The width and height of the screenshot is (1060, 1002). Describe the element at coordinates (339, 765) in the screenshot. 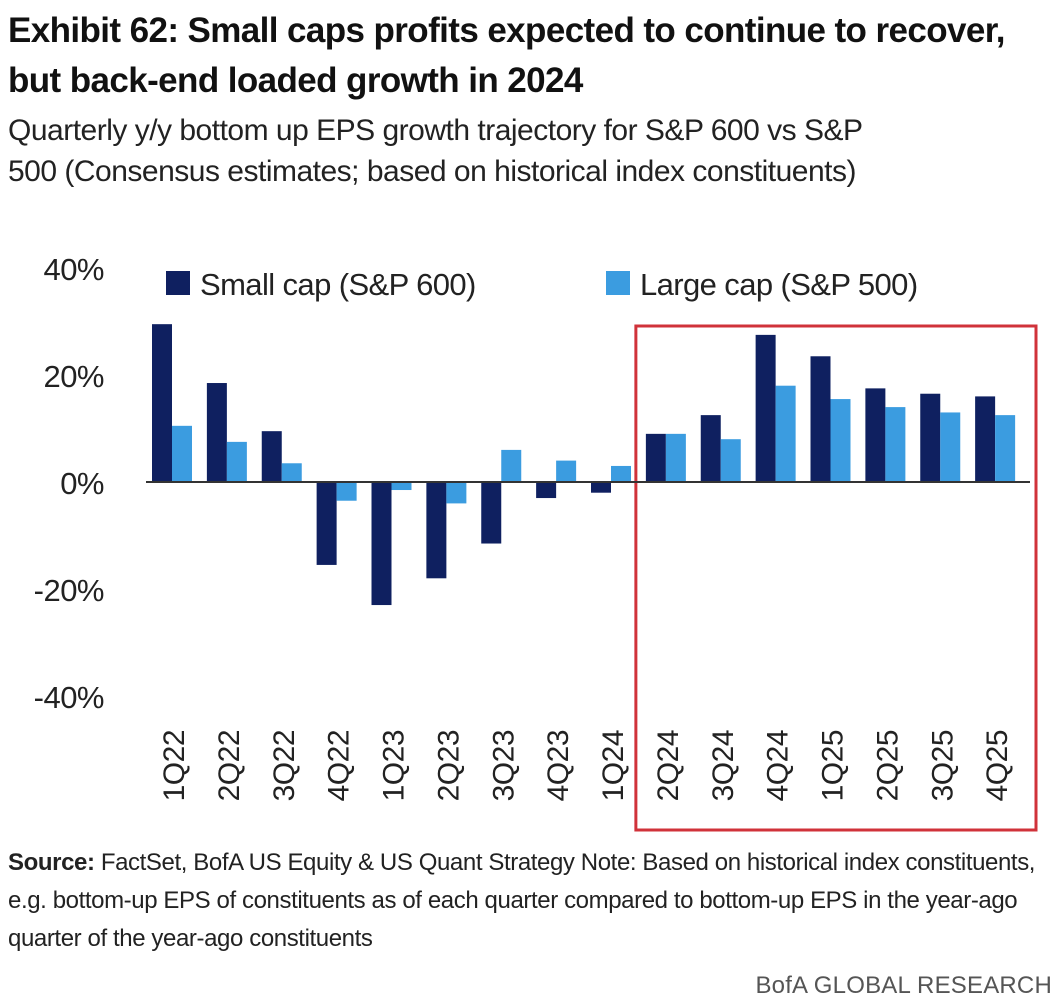

I see `x-tick-label: 4Q22` at that location.